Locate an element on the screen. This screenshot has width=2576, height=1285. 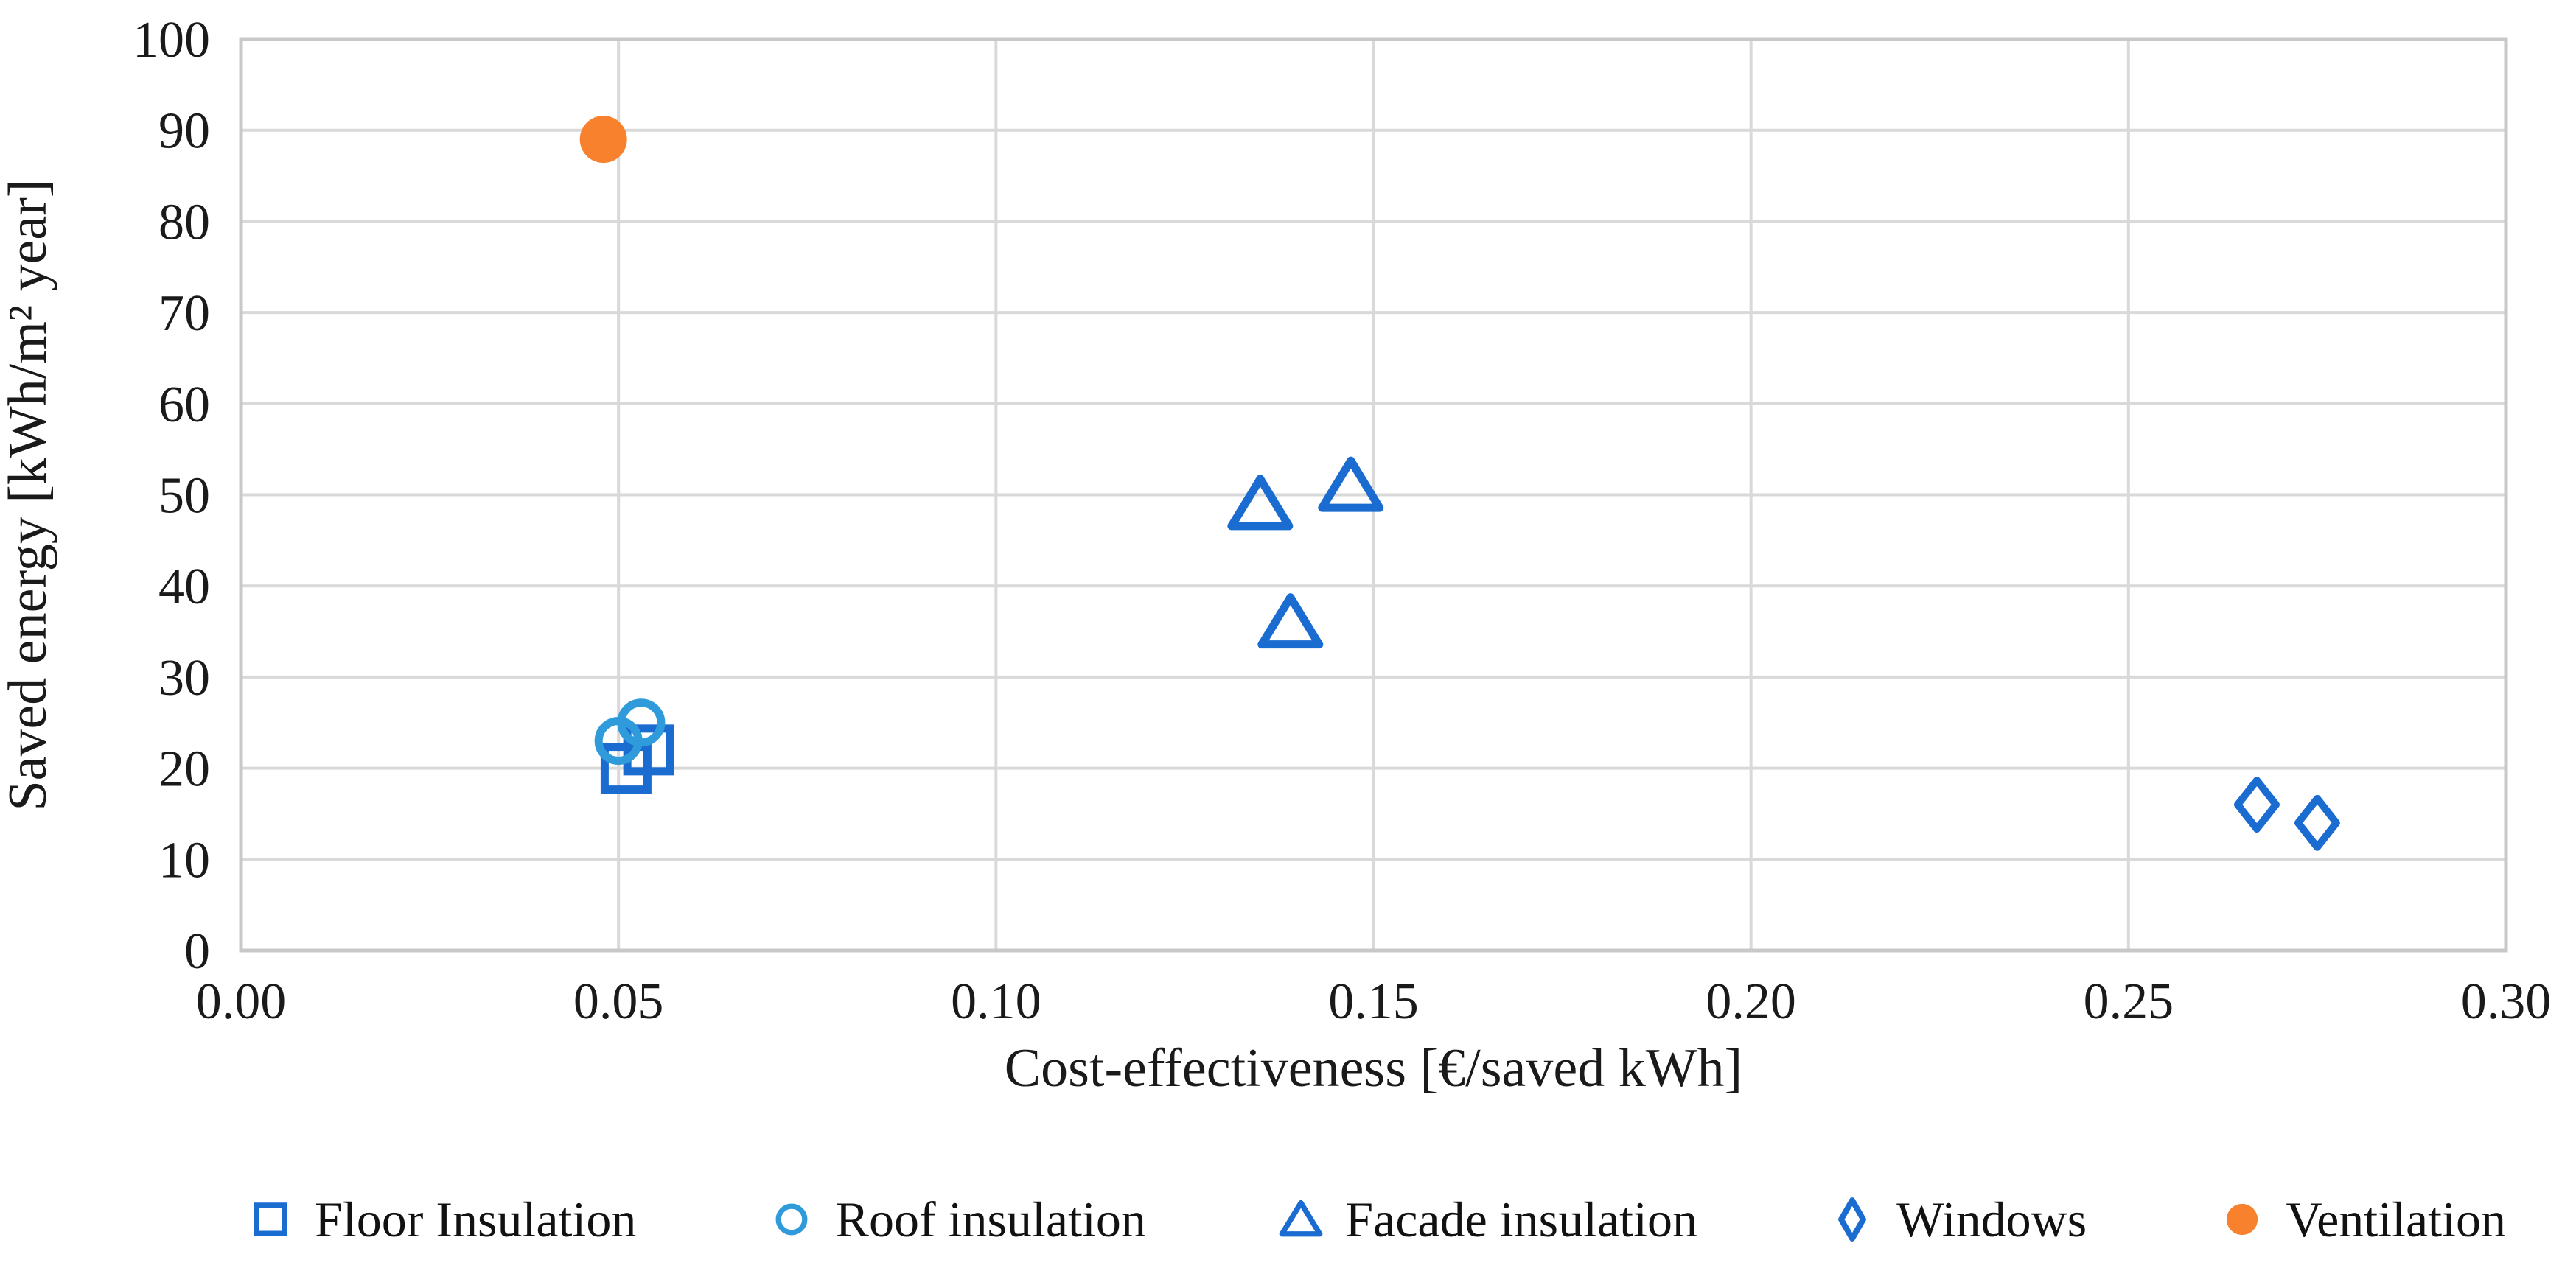
x-tick-label: 0.05 is located at coordinates (618, 1001).